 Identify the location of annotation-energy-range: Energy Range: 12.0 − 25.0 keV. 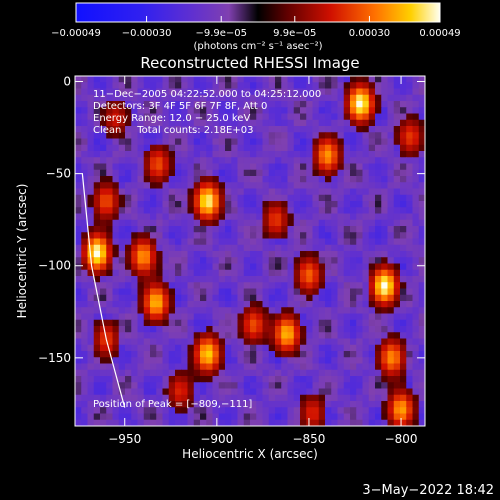
(171, 118).